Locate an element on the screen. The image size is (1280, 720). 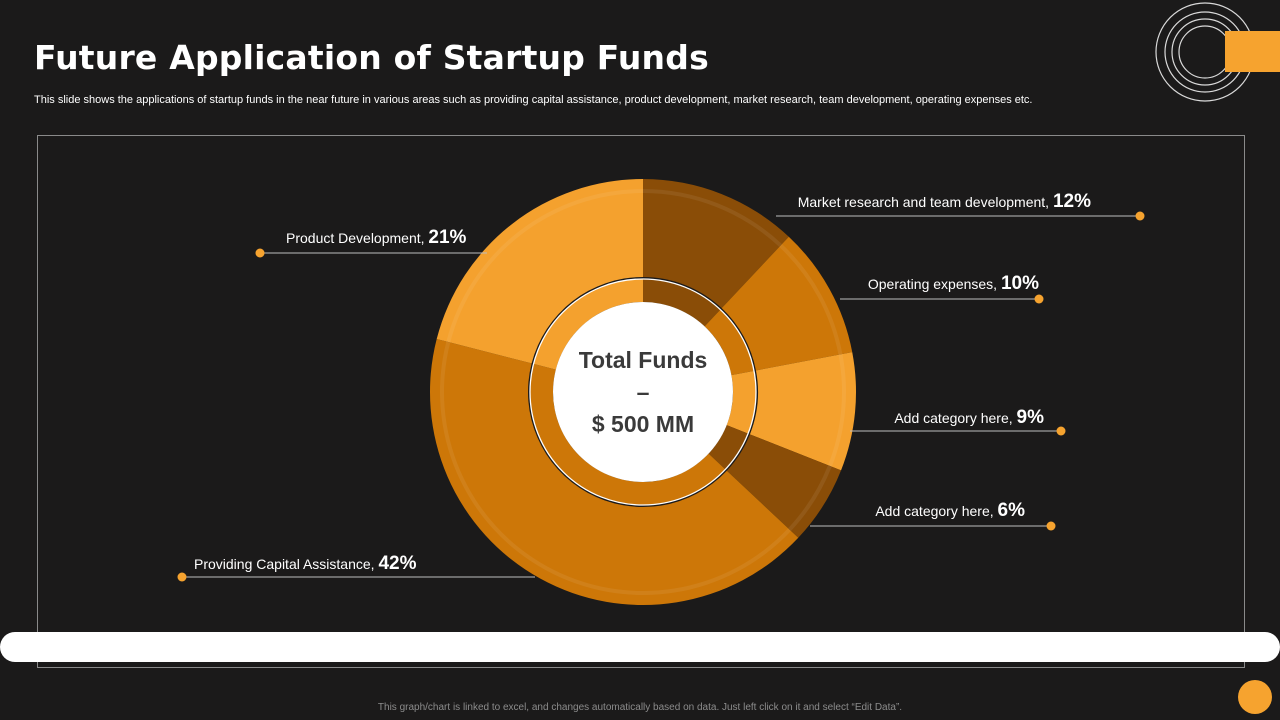
center-label-line1: Total Funds is located at coordinates (643, 360).